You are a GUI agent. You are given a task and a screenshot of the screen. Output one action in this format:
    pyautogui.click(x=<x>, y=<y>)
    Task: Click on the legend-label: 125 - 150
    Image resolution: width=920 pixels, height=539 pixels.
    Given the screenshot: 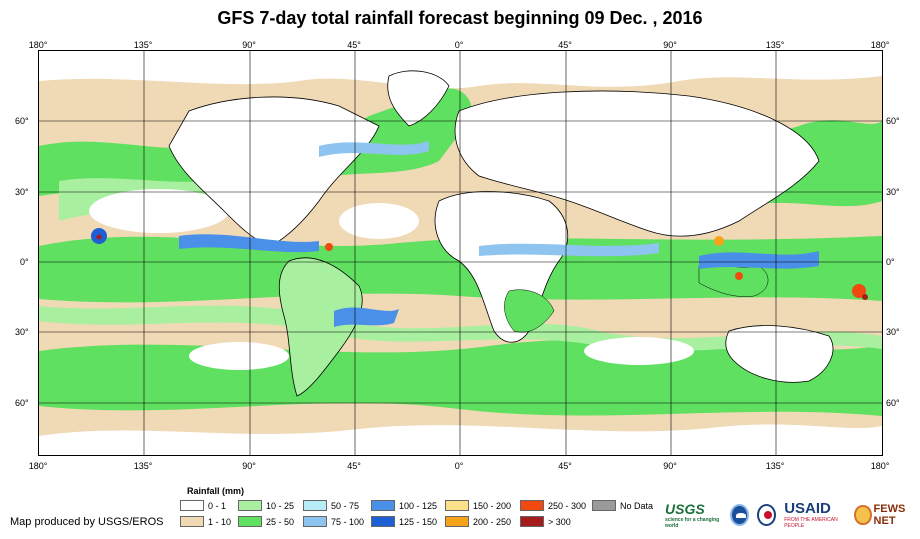 What is the action you would take?
    pyautogui.click(x=418, y=521)
    